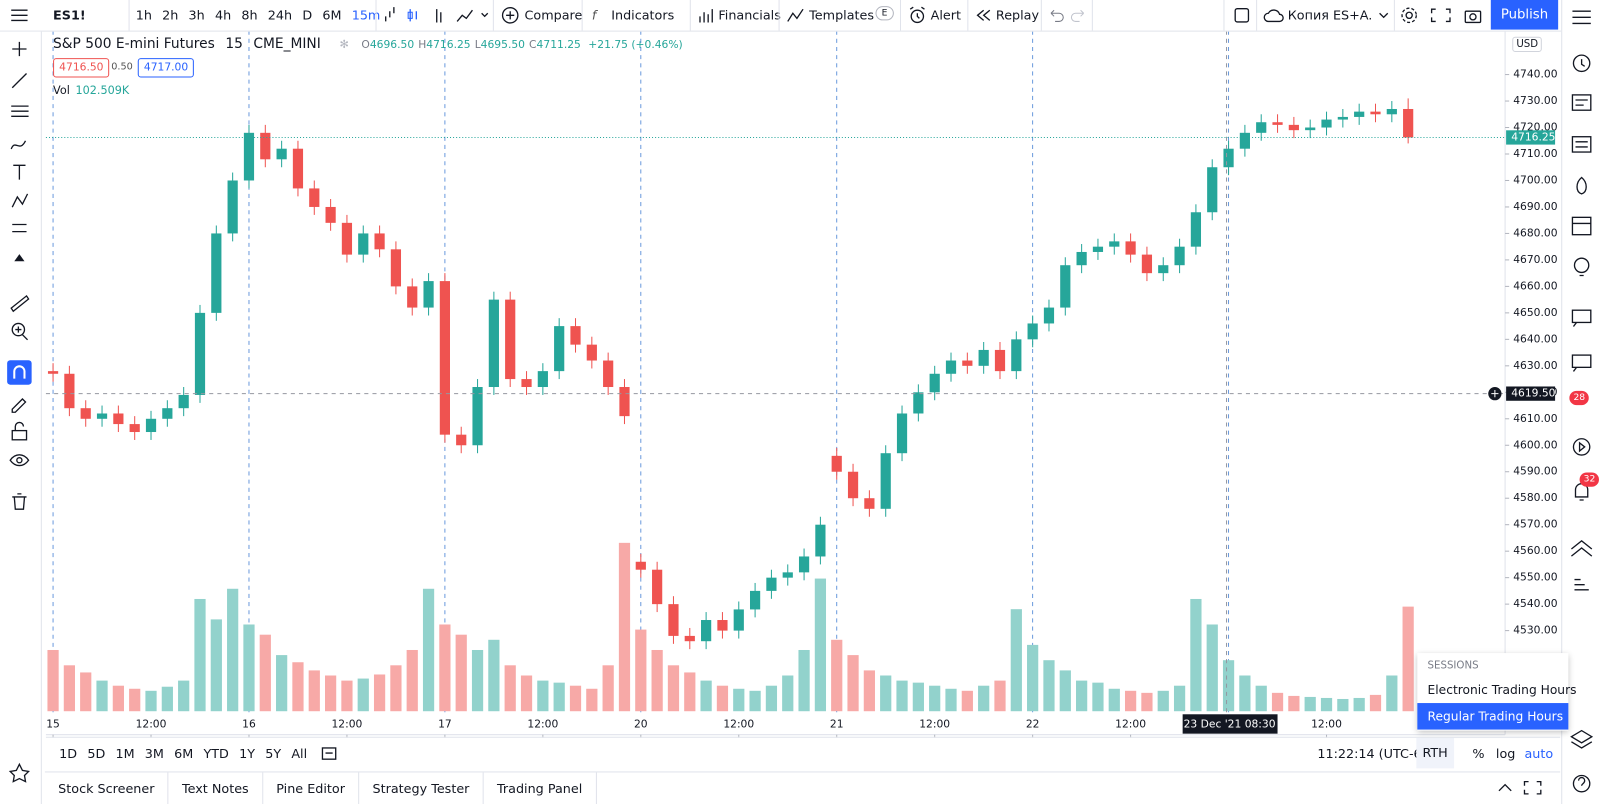  I want to click on interval: 8h, so click(249, 15).